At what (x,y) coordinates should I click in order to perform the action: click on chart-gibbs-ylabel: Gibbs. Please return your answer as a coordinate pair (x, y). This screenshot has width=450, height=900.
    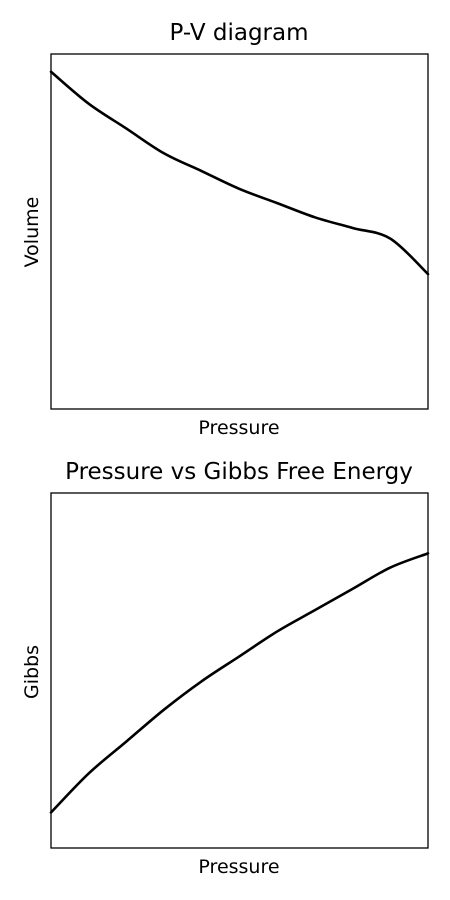
    Looking at the image, I should click on (32, 672).